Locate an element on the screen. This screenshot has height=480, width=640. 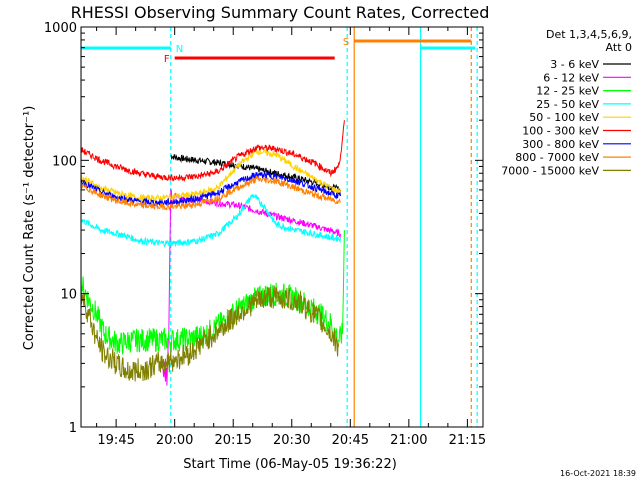
x-axis-label: Start Time (06-May-05 19:36:22) is located at coordinates (290, 464).